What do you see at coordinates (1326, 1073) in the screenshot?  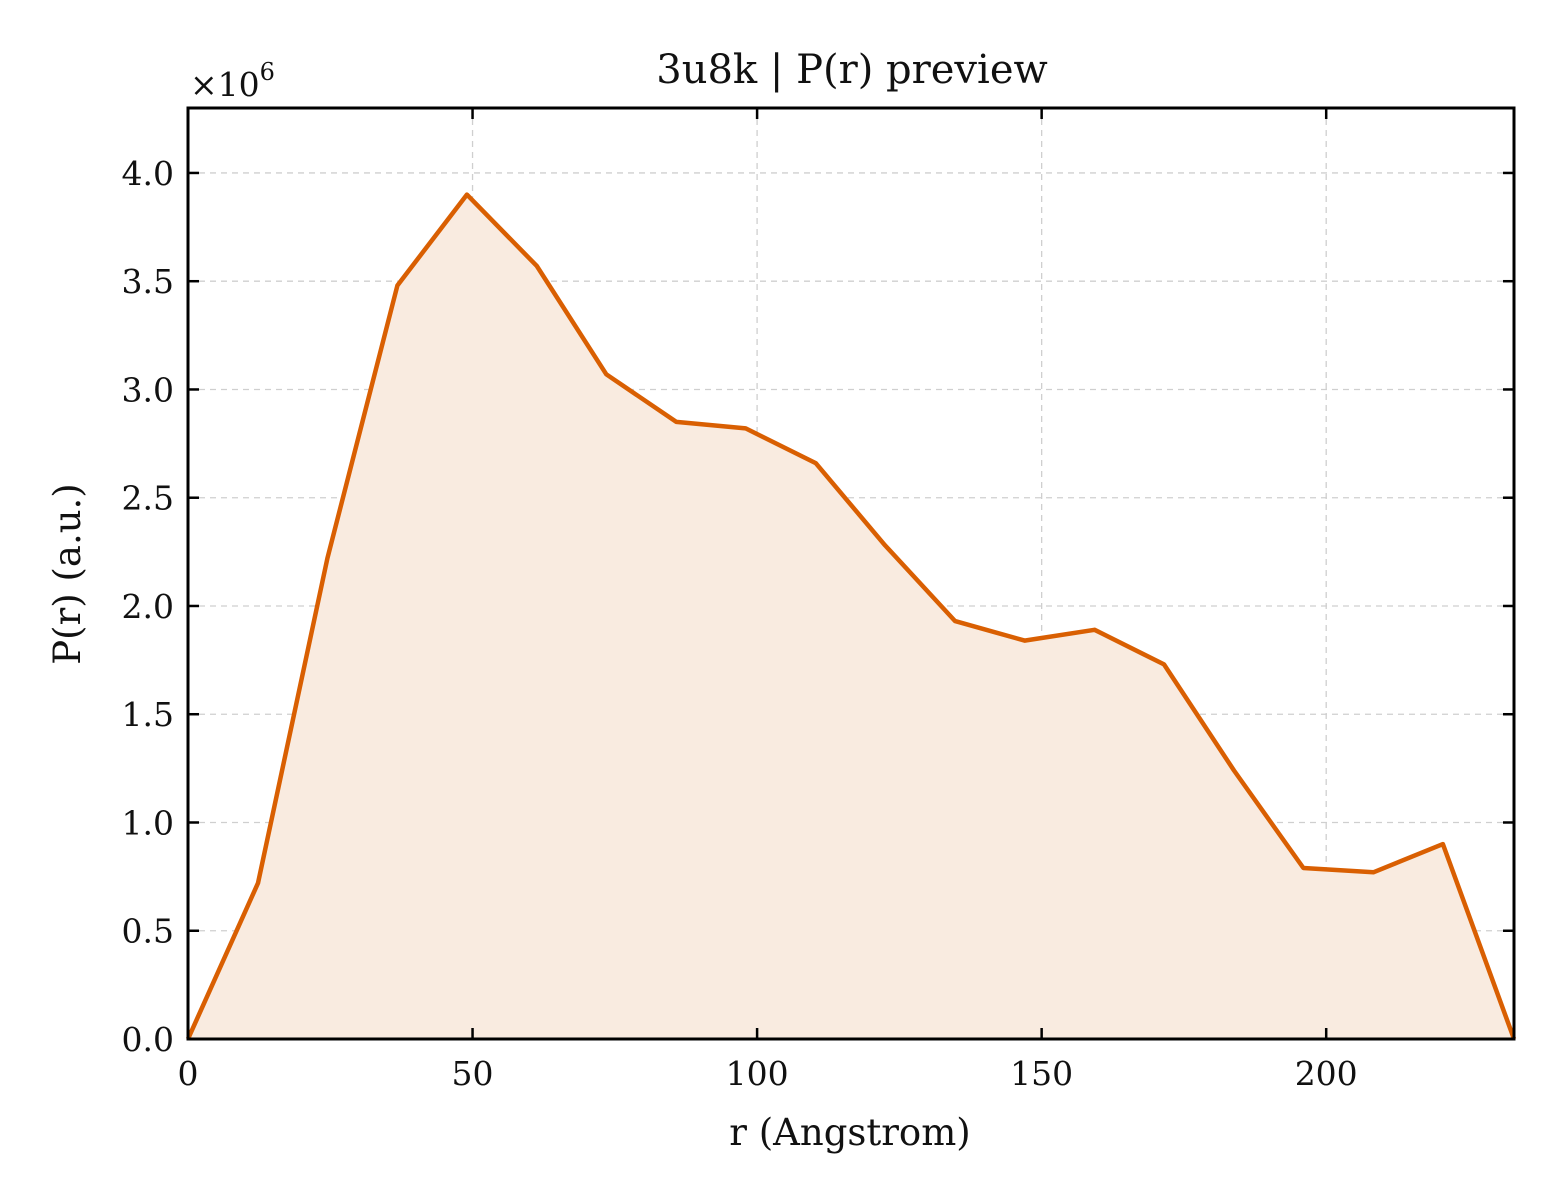 I see `x-tick-label-4: 200` at bounding box center [1326, 1073].